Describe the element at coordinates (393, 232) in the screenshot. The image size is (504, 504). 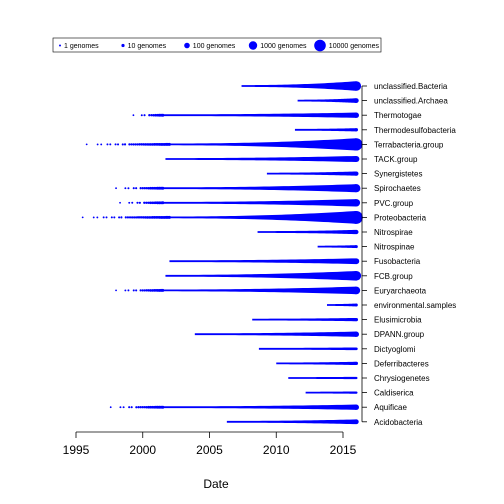
I see `category-label: Nitrospirae` at that location.